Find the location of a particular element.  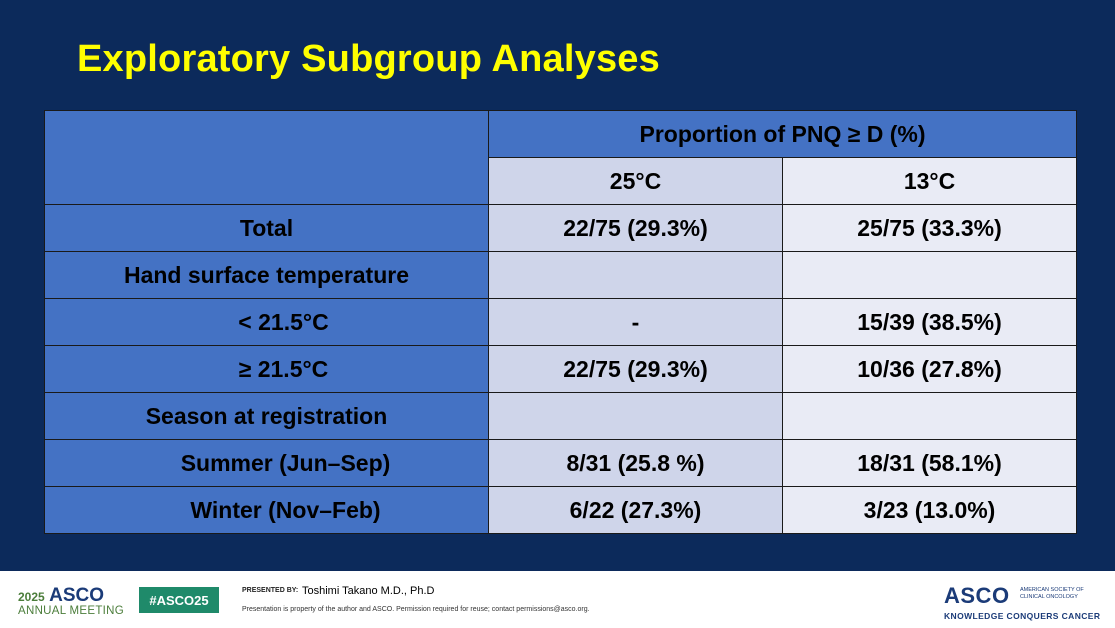

value-13c: 3/23 (13.0%) is located at coordinates (929, 510).